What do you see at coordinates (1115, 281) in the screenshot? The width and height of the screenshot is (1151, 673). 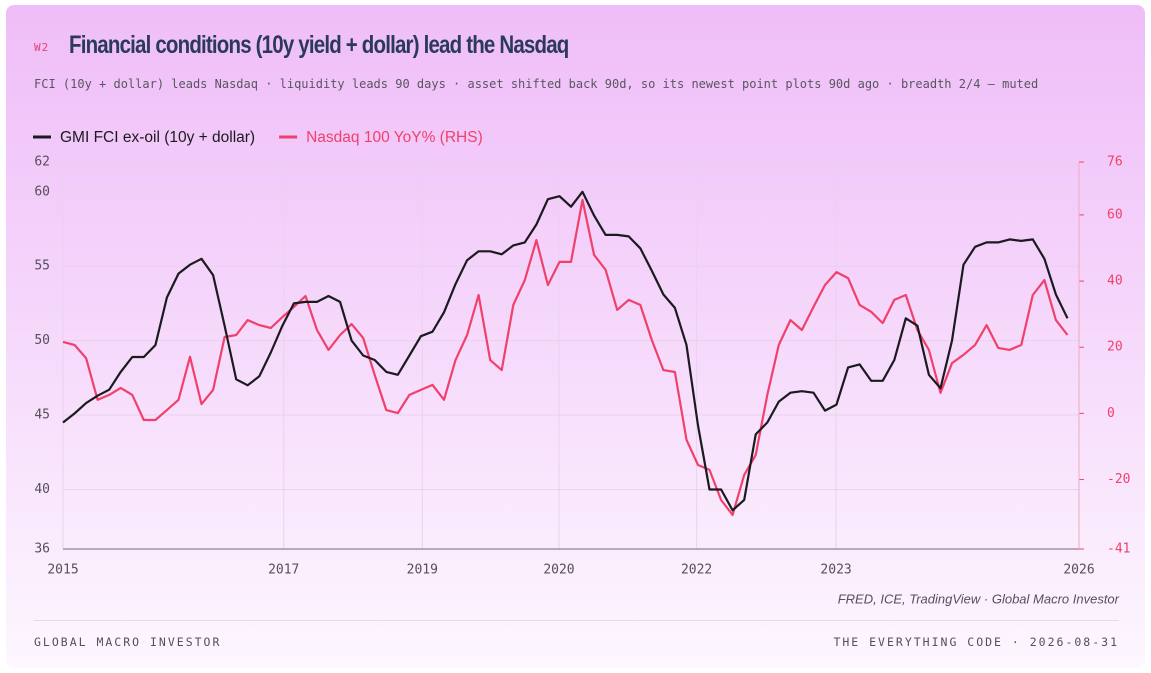 I see `y2-tick-label: 40` at bounding box center [1115, 281].